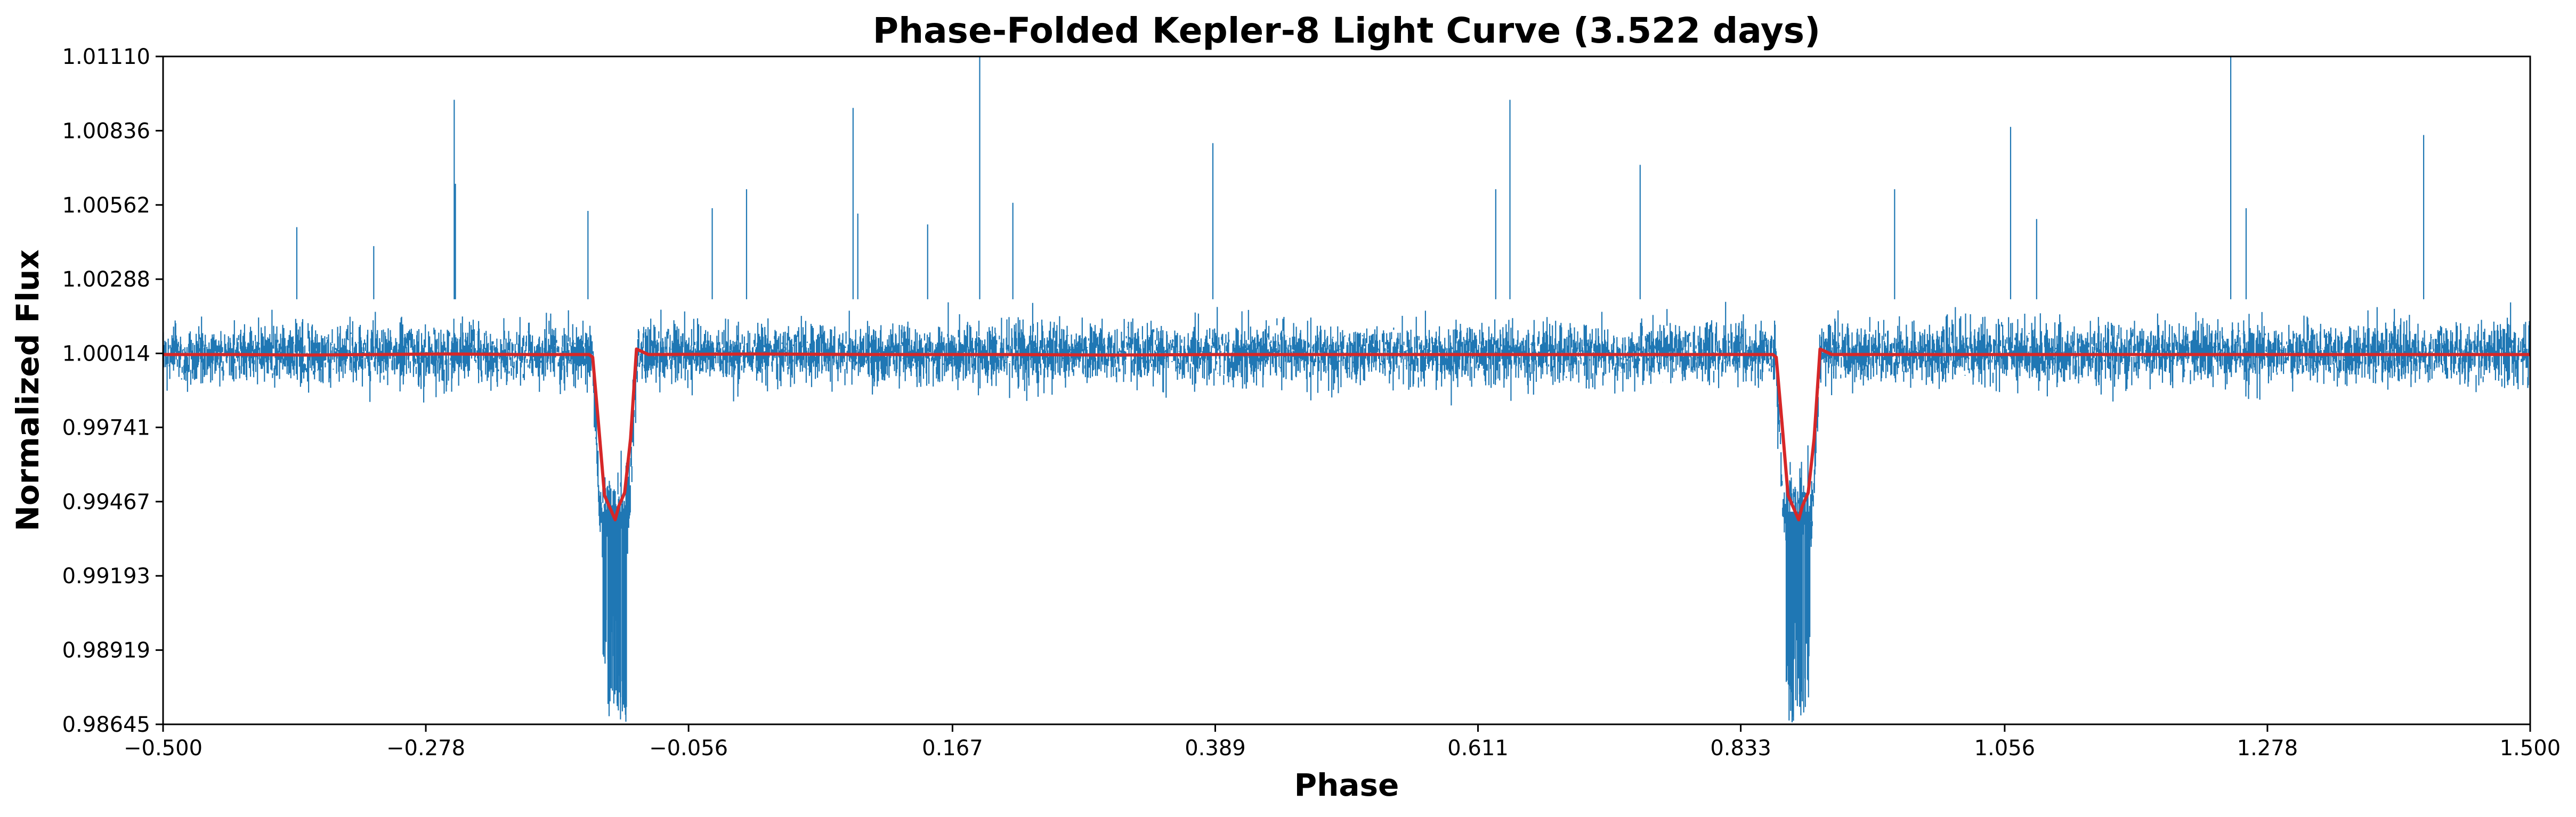  Describe the element at coordinates (106, 279) in the screenshot. I see `y-tick-label: 1.00288` at that location.